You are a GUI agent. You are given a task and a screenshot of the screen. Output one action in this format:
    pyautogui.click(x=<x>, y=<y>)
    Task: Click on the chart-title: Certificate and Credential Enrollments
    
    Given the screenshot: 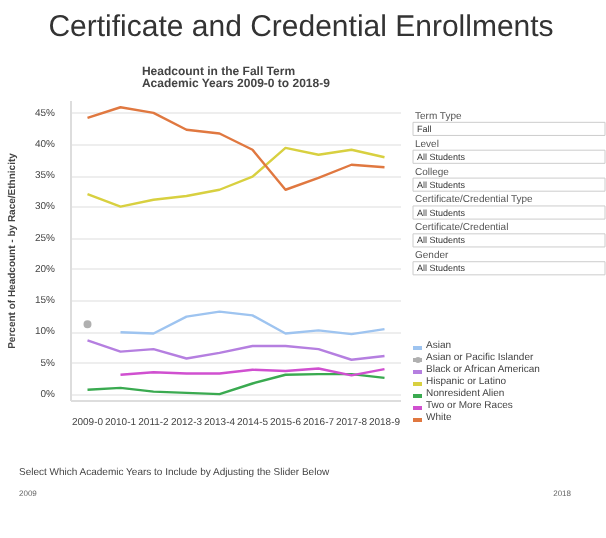 What is the action you would take?
    pyautogui.click(x=301, y=27)
    